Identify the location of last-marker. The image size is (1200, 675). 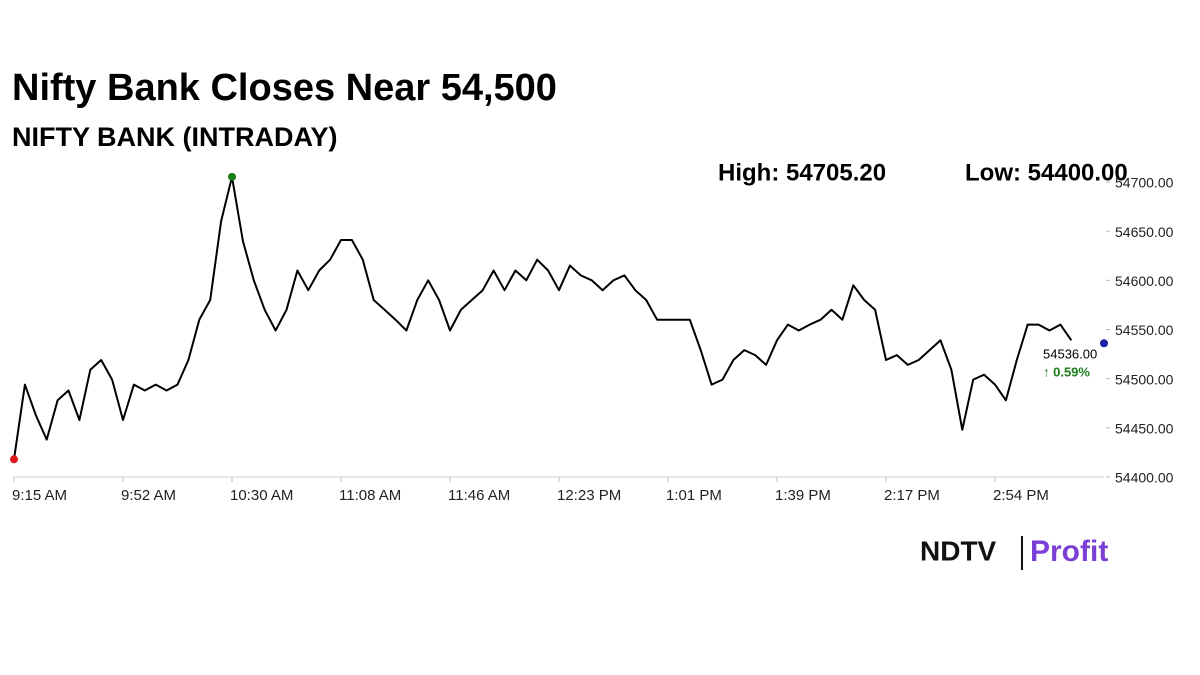
(1104, 343).